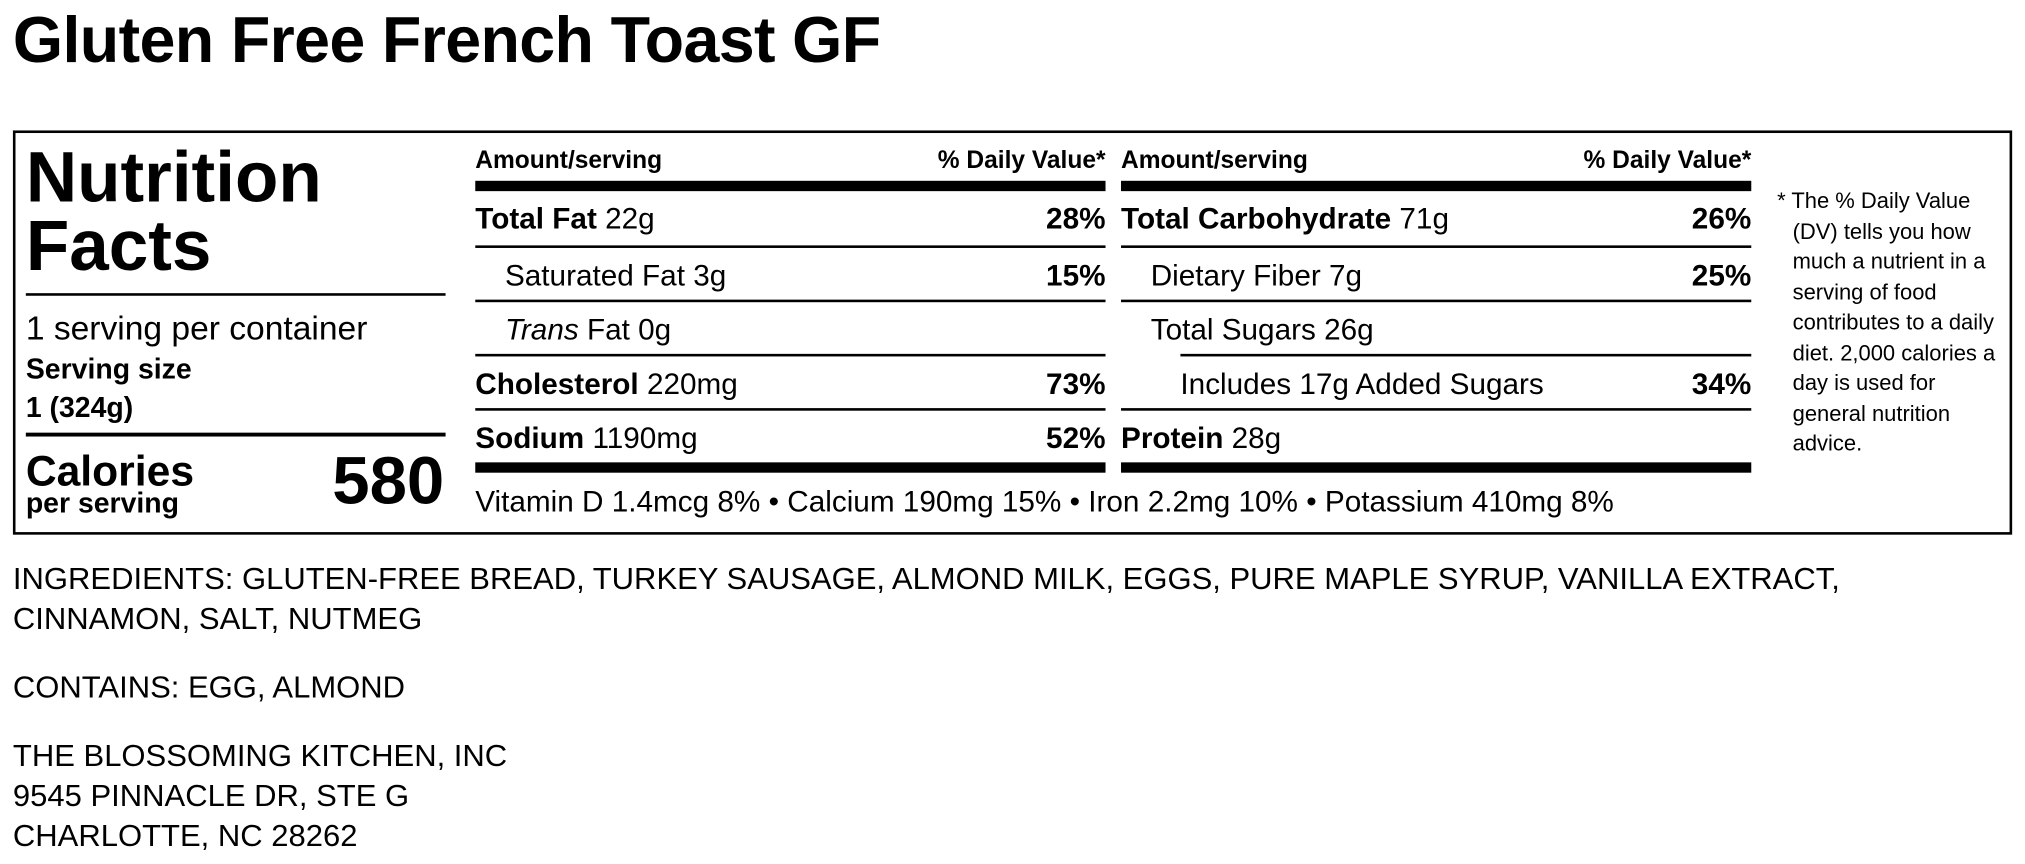 This screenshot has width=2025, height=864. I want to click on nutrient-name: Sodium, so click(530, 438).